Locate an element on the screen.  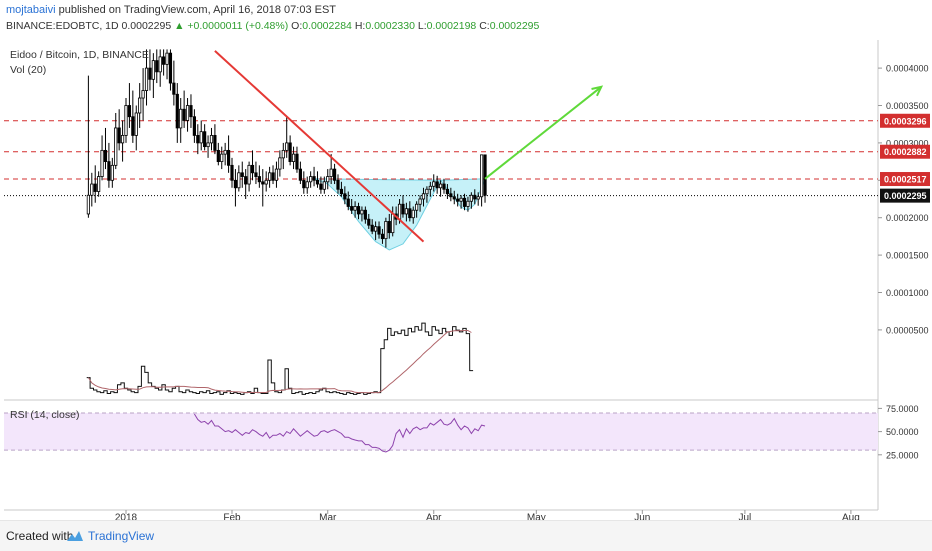
price-level-label: 0.0002295 is located at coordinates (905, 196).